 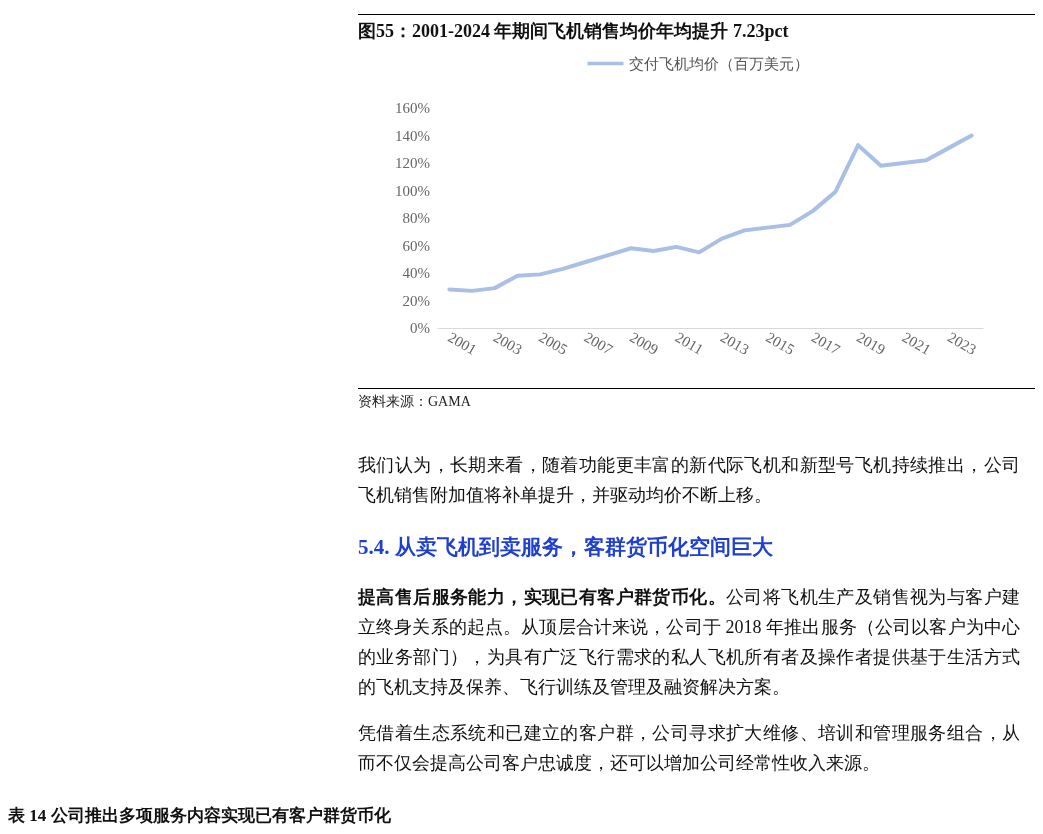 I want to click on y-tick-label: 20%, so click(x=416, y=300).